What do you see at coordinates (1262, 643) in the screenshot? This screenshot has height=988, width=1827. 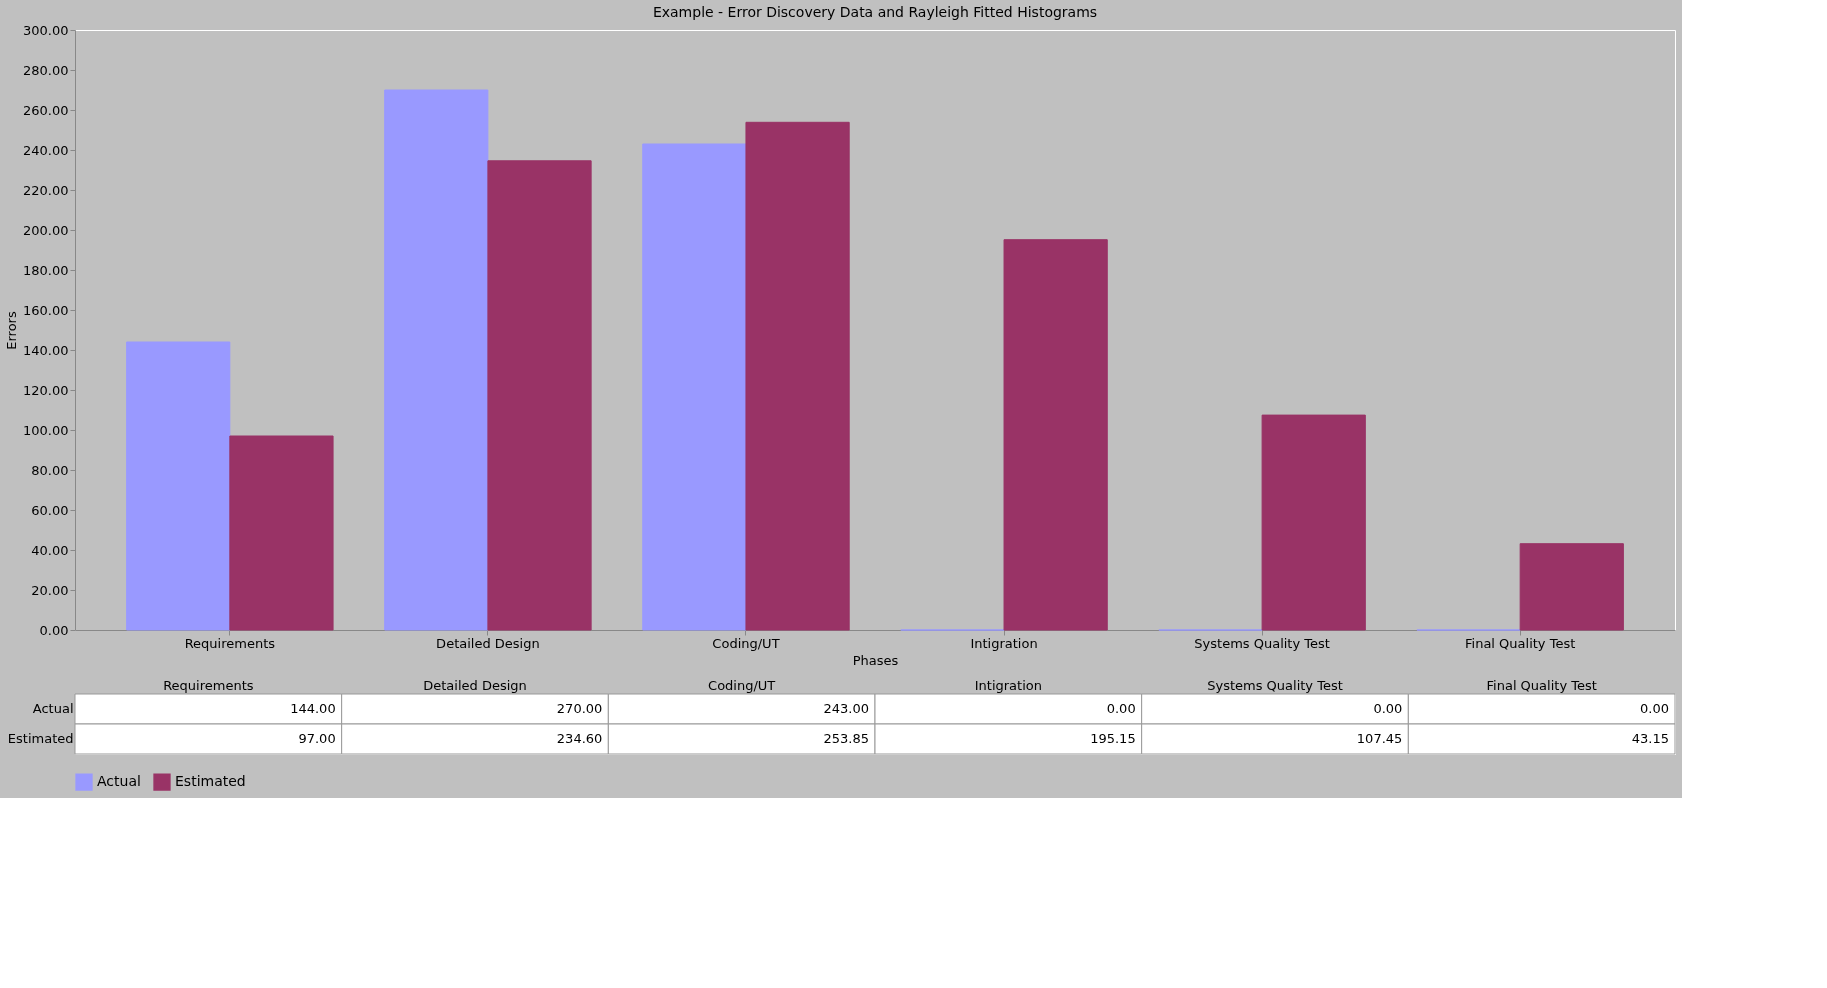 I see `category-label: Systems Quality Test` at bounding box center [1262, 643].